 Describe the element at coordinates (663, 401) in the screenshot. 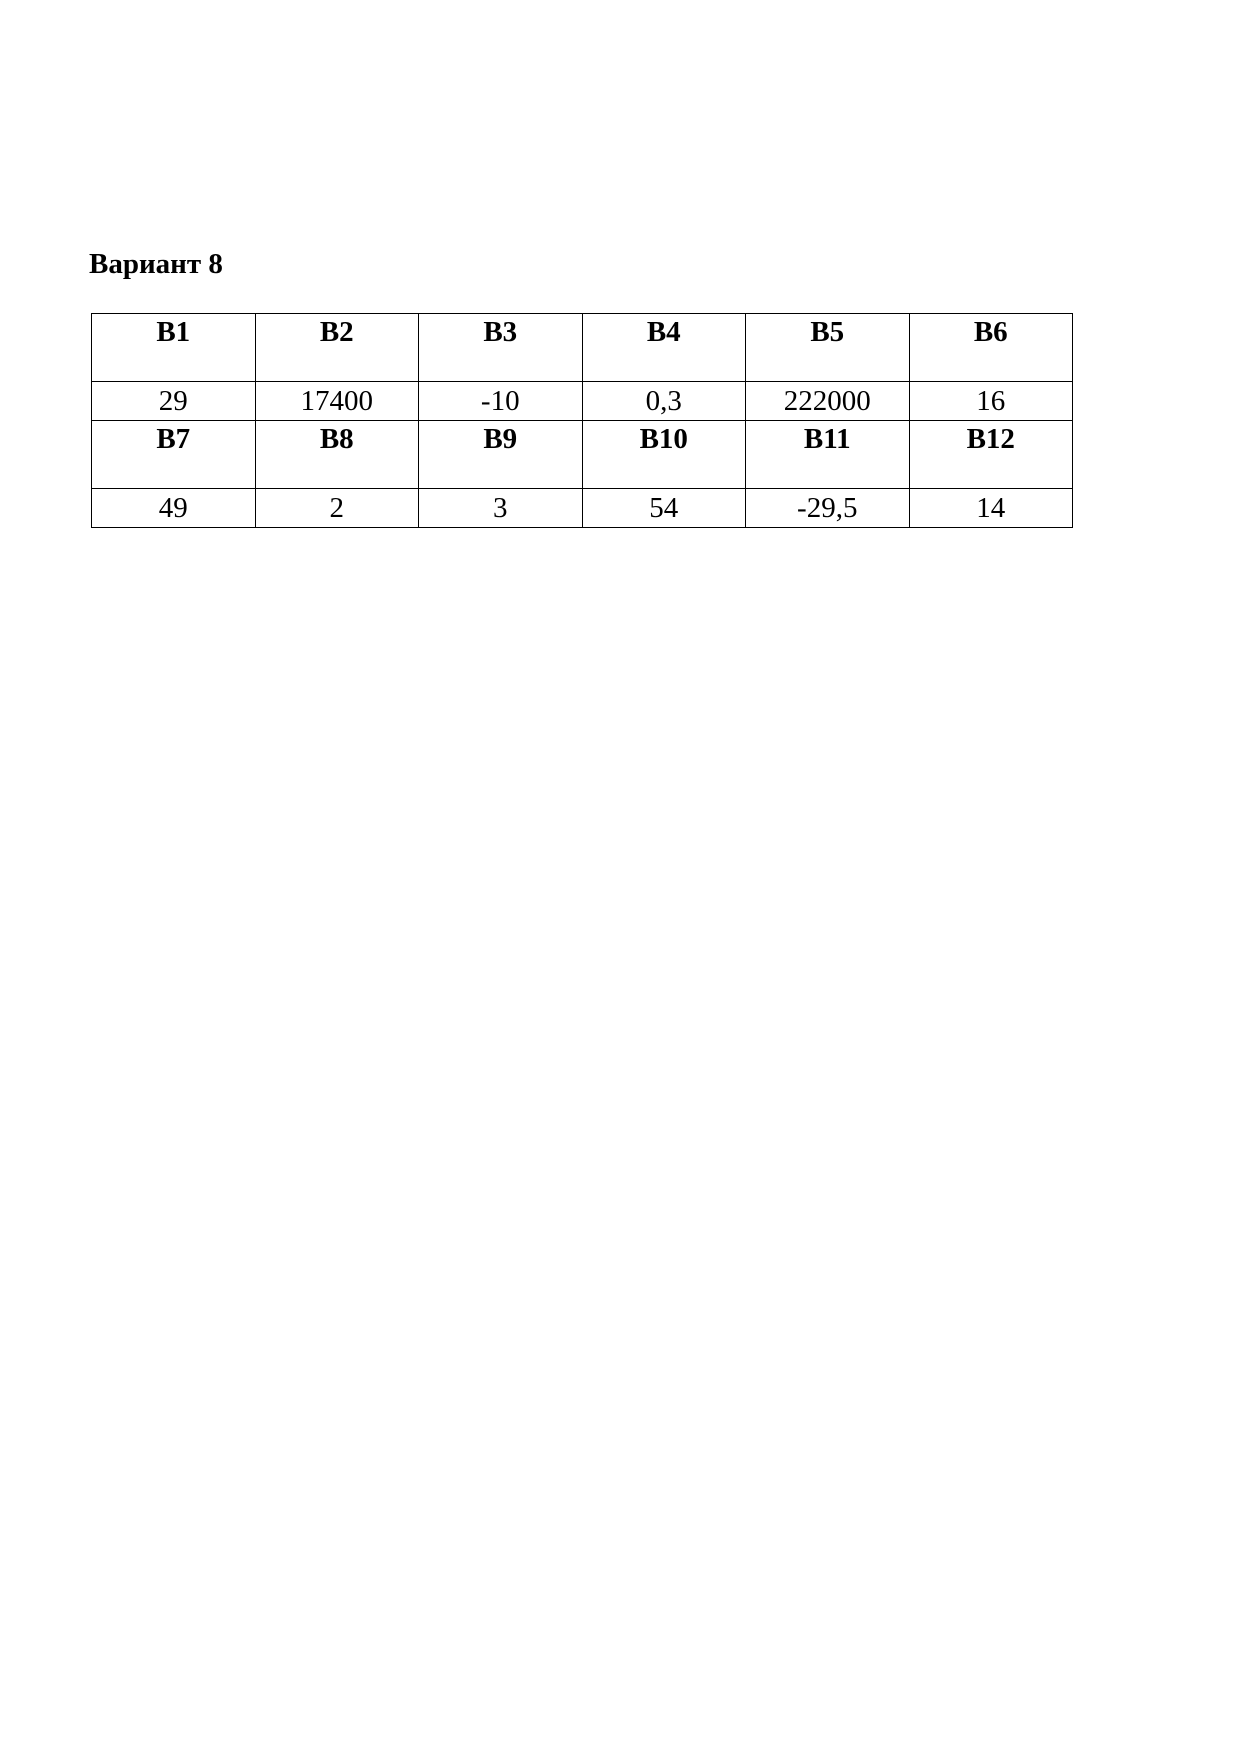

I see `answer-value: 0,3` at that location.